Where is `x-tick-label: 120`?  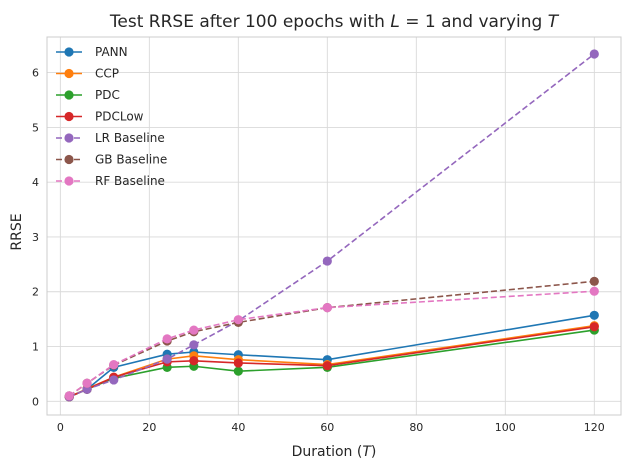
x-tick-label: 120 is located at coordinates (594, 427).